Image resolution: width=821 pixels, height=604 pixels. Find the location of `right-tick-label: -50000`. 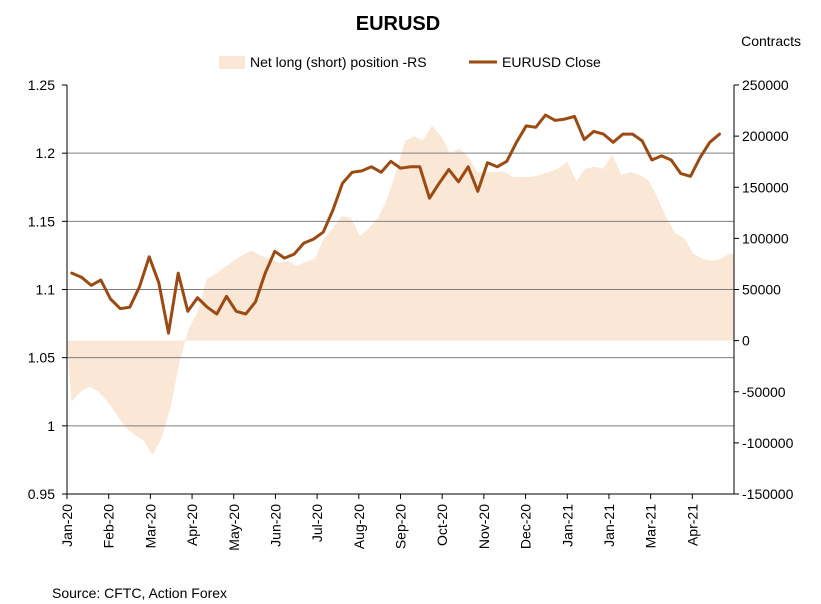

right-tick-label: -50000 is located at coordinates (764, 392).